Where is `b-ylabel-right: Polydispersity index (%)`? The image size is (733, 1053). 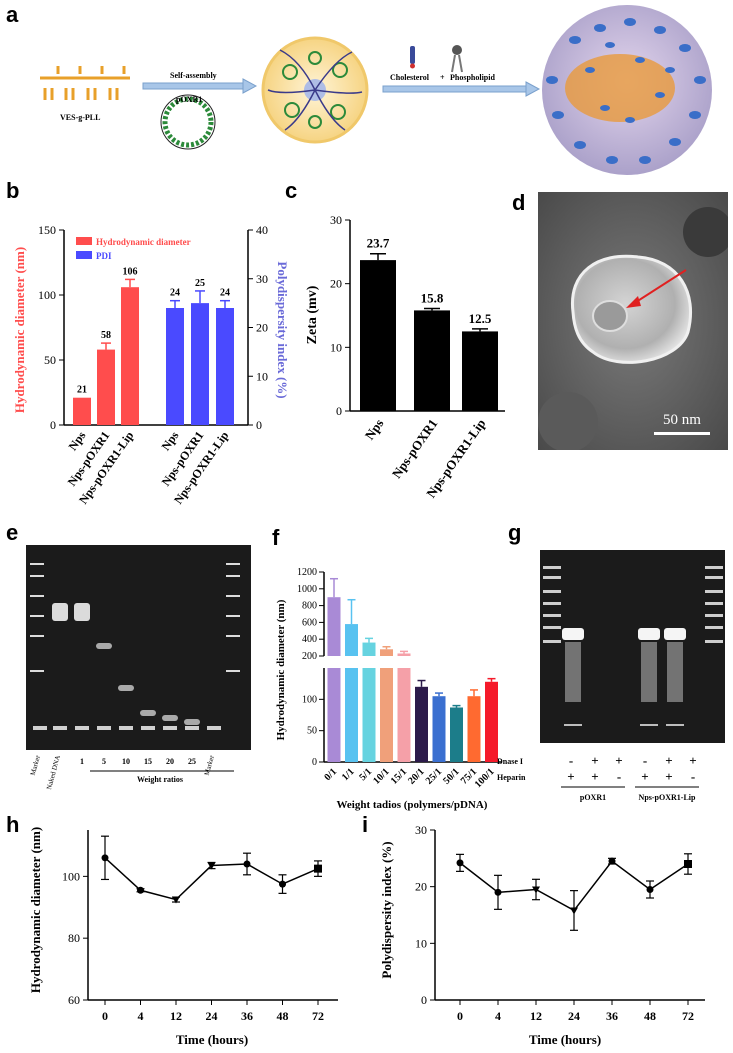
b-ylabel-right: Polydispersity index (%) is located at coordinates (282, 329).